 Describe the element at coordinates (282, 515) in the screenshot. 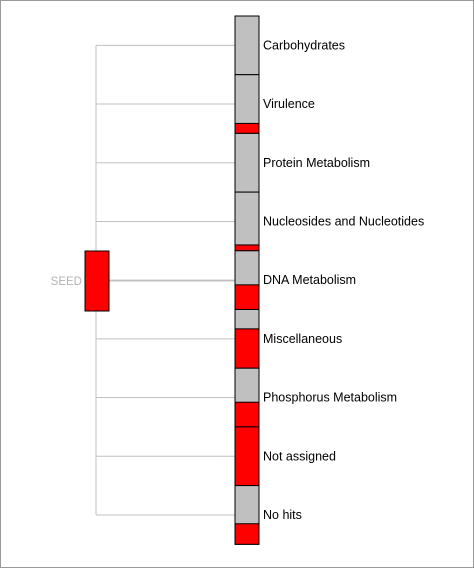

I see `category-label: No hits` at that location.